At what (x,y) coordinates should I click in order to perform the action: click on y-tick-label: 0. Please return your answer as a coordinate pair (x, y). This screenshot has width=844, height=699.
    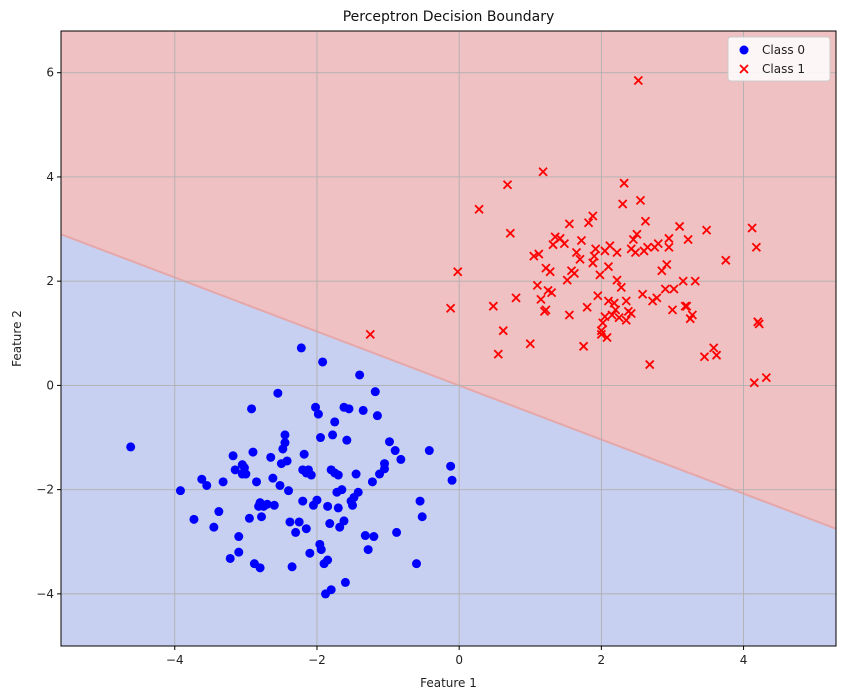
    Looking at the image, I should click on (50, 385).